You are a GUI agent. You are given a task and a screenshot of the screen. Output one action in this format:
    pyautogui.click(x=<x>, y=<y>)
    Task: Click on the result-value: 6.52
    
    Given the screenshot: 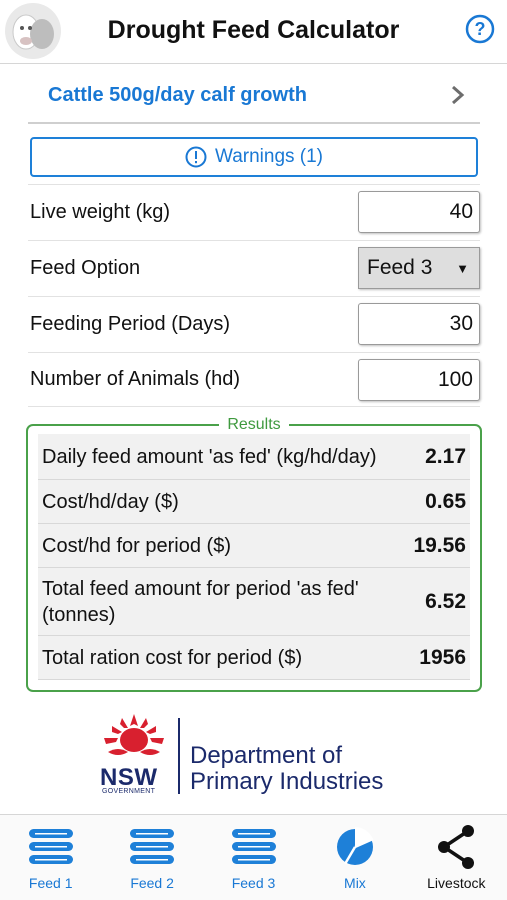 What is the action you would take?
    pyautogui.click(x=445, y=601)
    